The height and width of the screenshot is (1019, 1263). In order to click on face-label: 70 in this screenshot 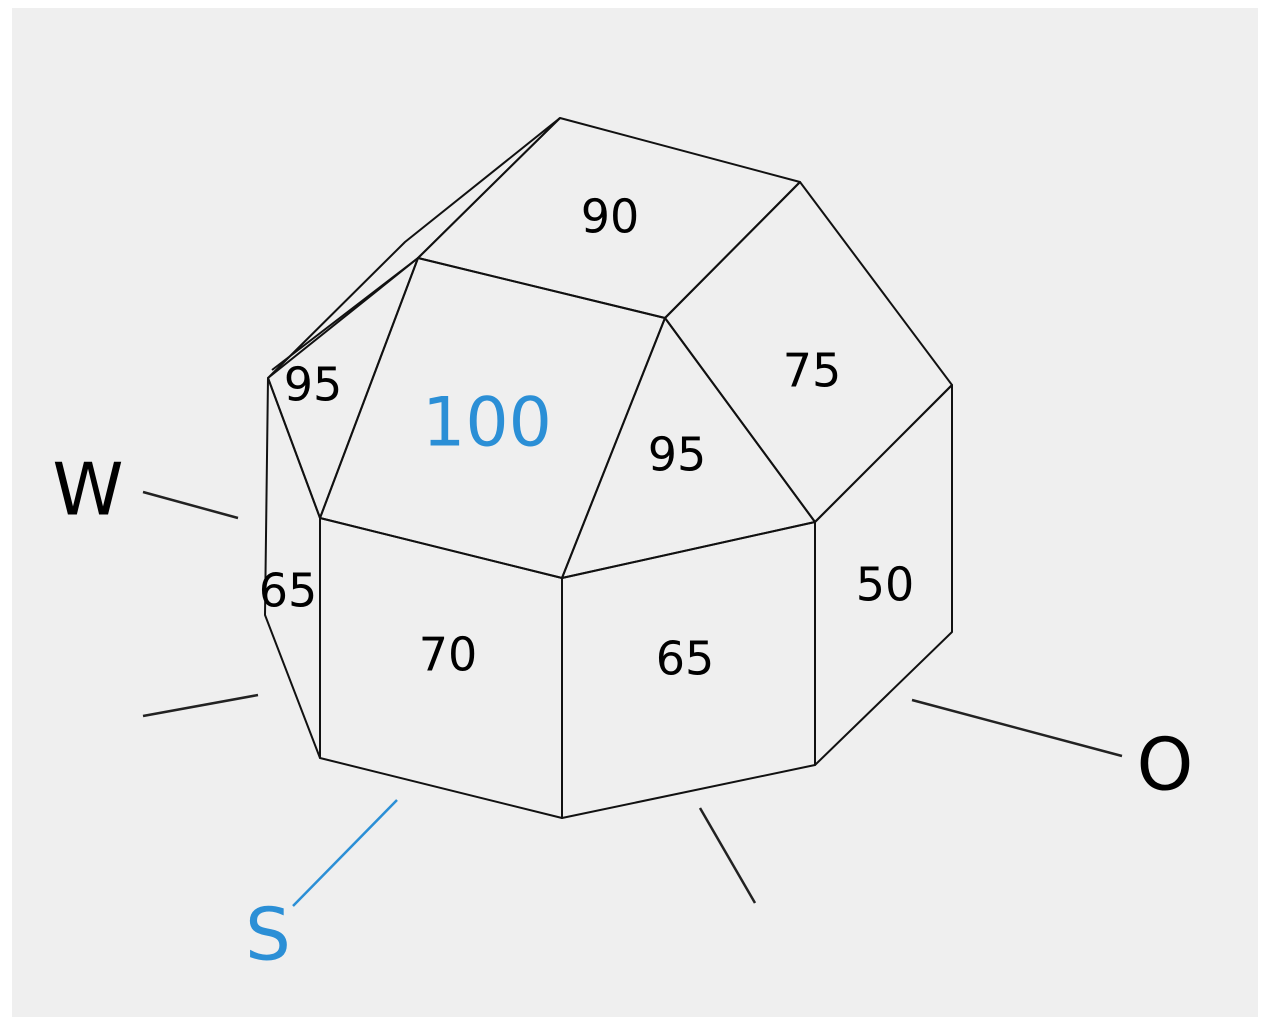, I will do `click(448, 655)`.